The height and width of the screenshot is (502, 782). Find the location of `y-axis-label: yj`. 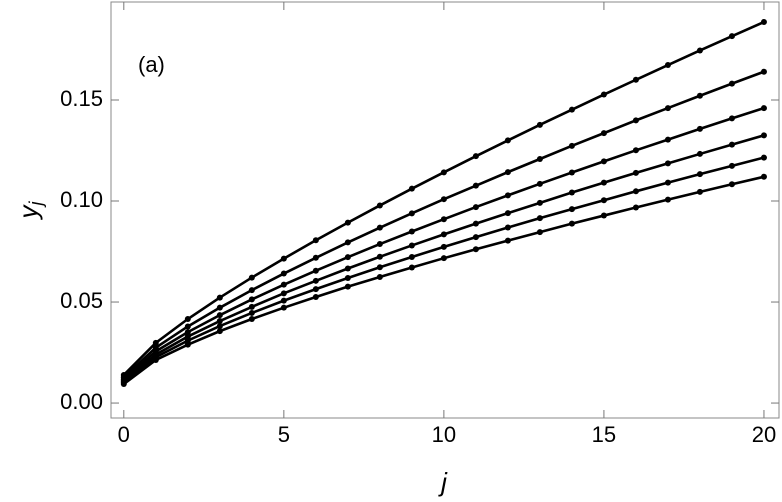

y-axis-label: yj is located at coordinates (29, 211).